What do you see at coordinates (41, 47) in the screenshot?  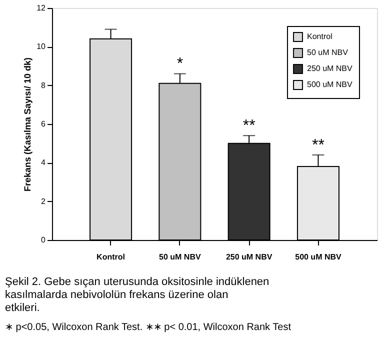 I see `y-tick-label: 10` at bounding box center [41, 47].